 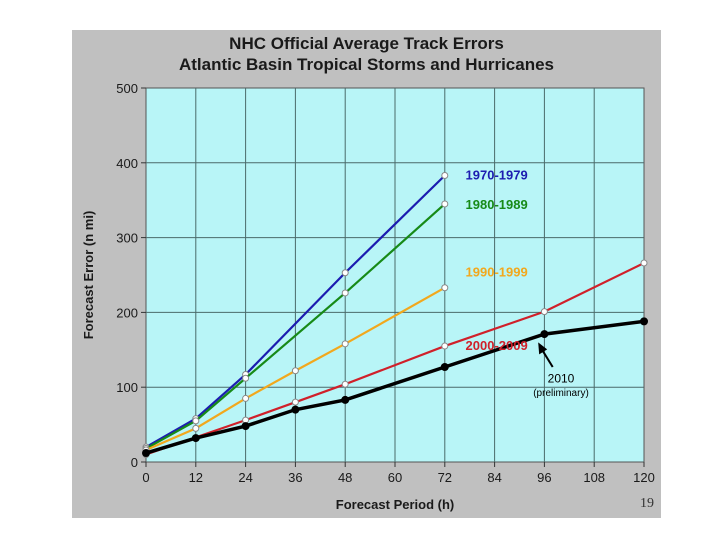 I want to click on annotation-2010: 2010, so click(x=561, y=379).